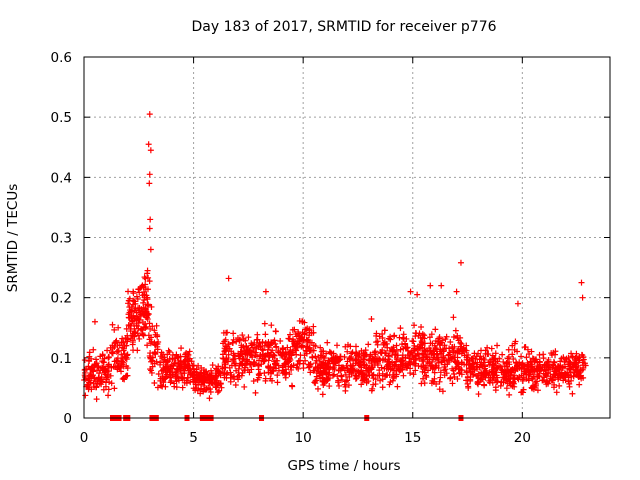 The image size is (640, 480). What do you see at coordinates (61, 58) in the screenshot?
I see `y-tick-label: 0.6` at bounding box center [61, 58].